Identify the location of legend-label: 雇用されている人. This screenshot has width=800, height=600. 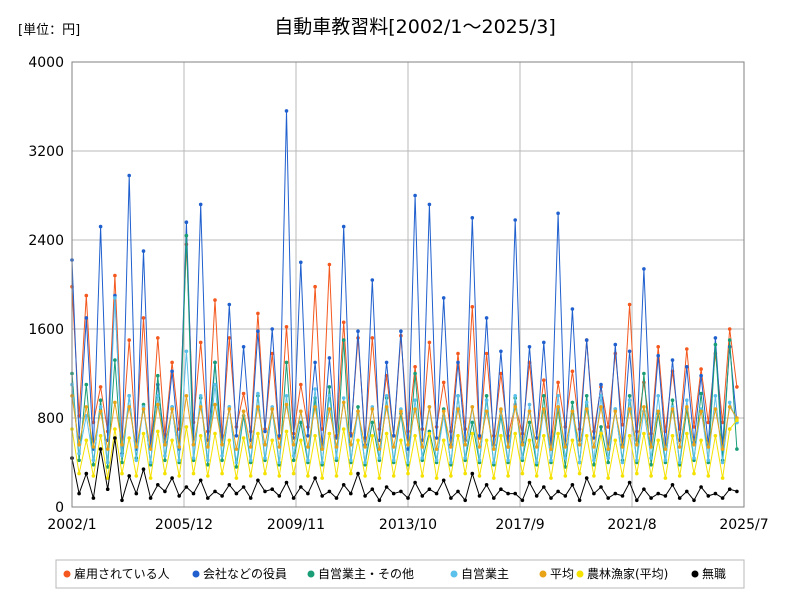
(122, 573).